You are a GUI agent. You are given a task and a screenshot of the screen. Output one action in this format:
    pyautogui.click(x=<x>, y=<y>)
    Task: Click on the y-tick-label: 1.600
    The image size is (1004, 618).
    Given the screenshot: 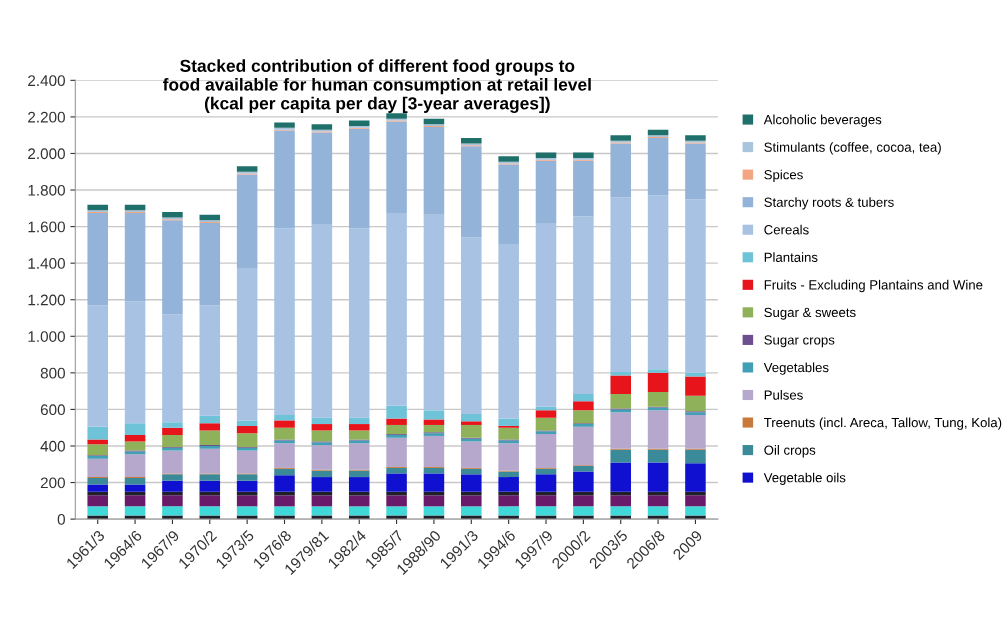 What is the action you would take?
    pyautogui.click(x=46, y=227)
    